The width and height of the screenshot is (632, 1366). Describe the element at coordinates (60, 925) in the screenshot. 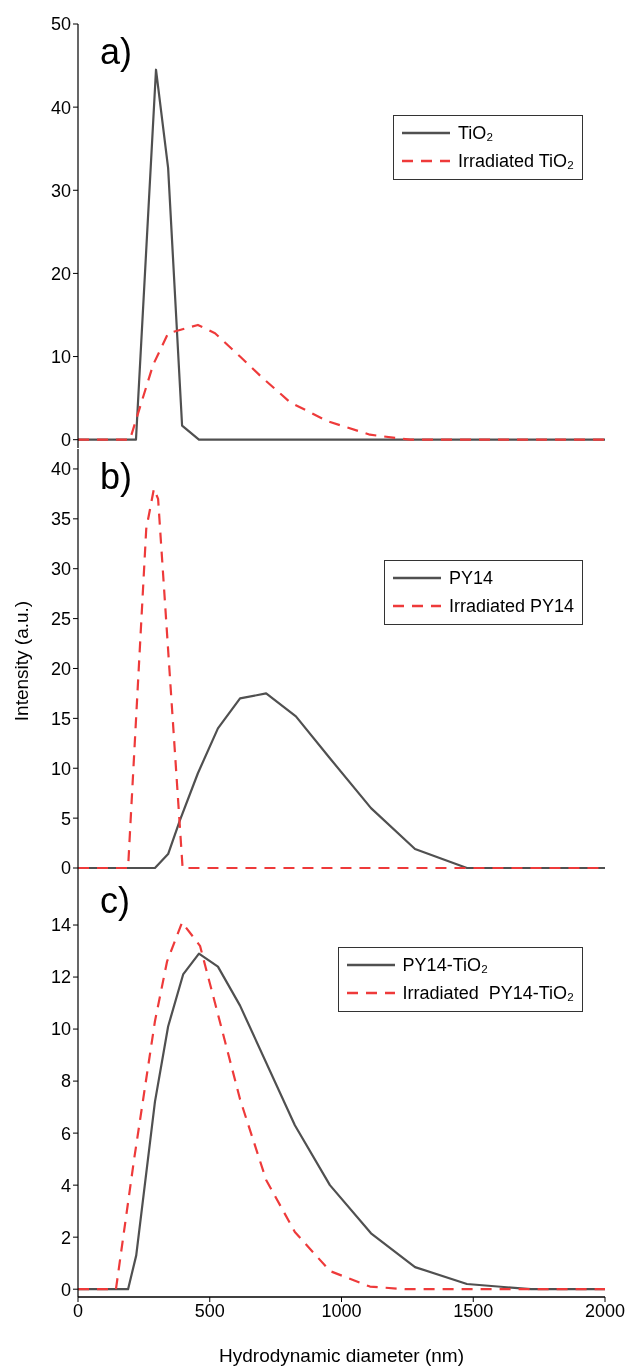

I see `y-tick-label: 14` at that location.